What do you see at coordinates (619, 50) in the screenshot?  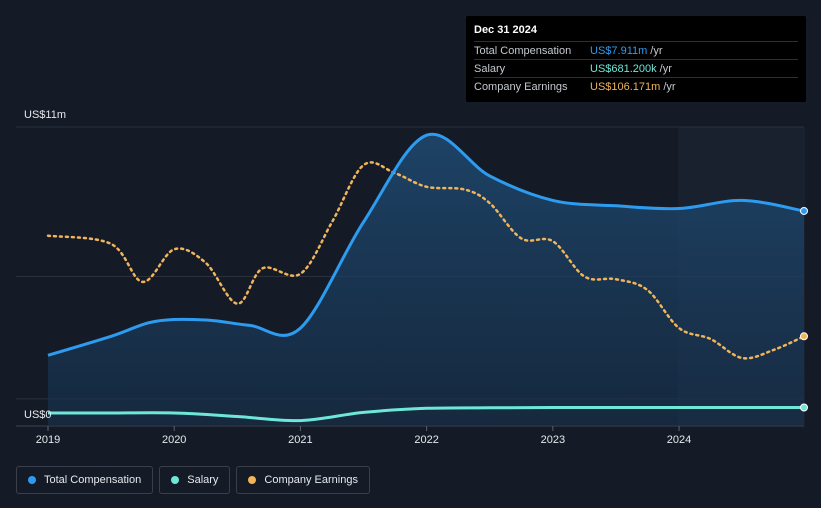 I see `tooltip-value: US$7.911m` at bounding box center [619, 50].